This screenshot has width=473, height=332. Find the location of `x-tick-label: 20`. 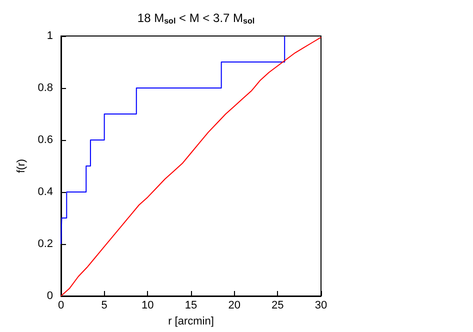

x-tick-label: 20 is located at coordinates (234, 306).